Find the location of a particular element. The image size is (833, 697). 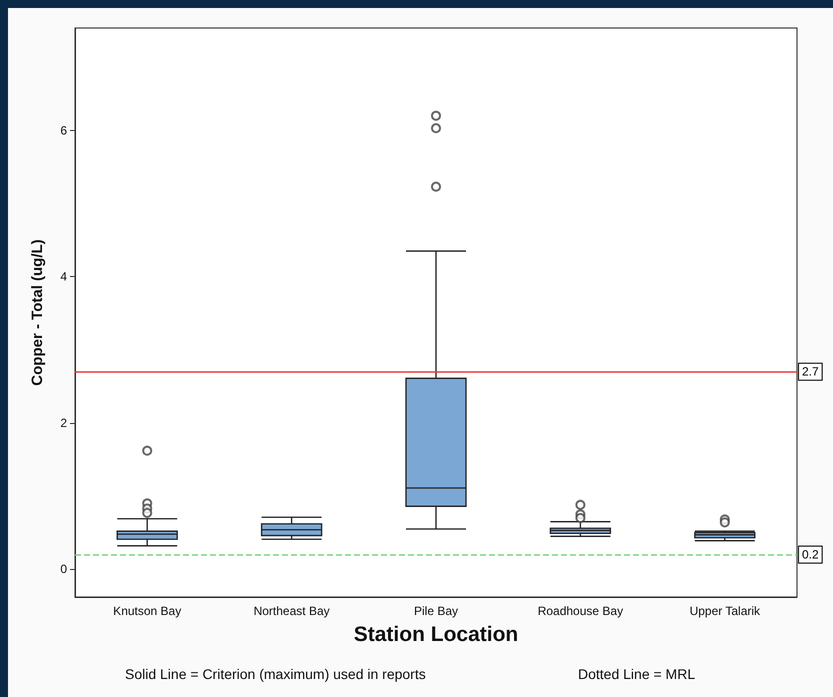

x-tick-label: Upper Talarik is located at coordinates (726, 611).